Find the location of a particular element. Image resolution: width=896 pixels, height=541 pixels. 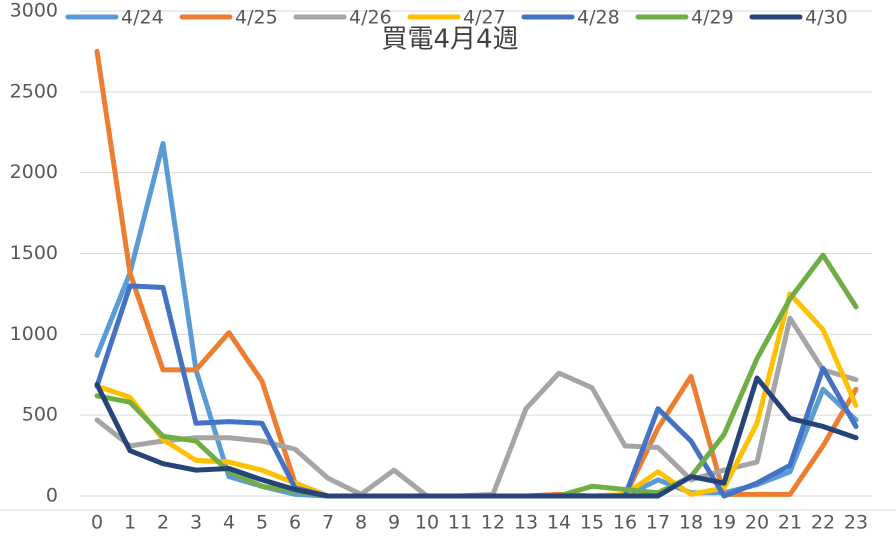

y-tick-label: 2500 is located at coordinates (34, 91).